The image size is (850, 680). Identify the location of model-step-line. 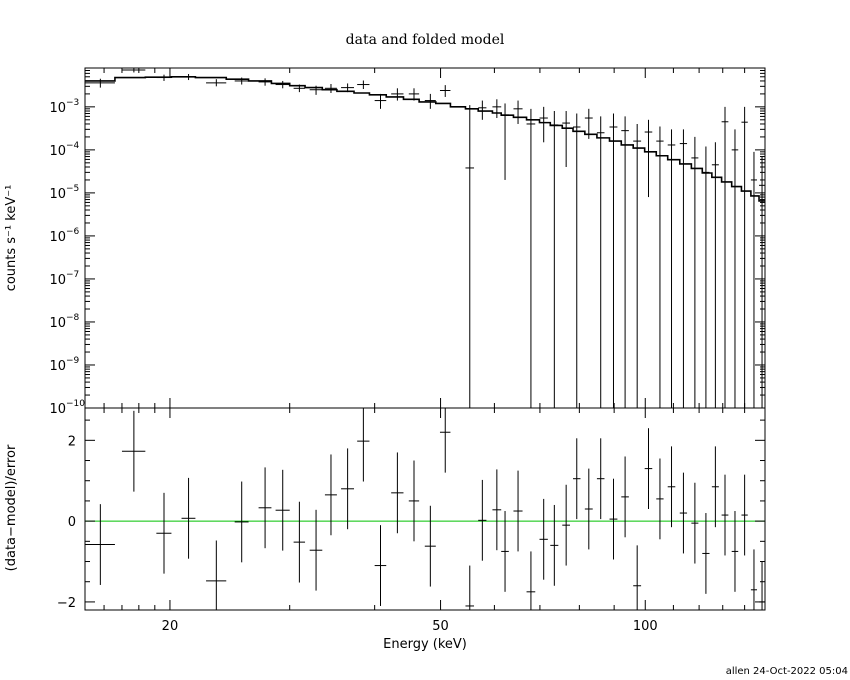
(425, 138).